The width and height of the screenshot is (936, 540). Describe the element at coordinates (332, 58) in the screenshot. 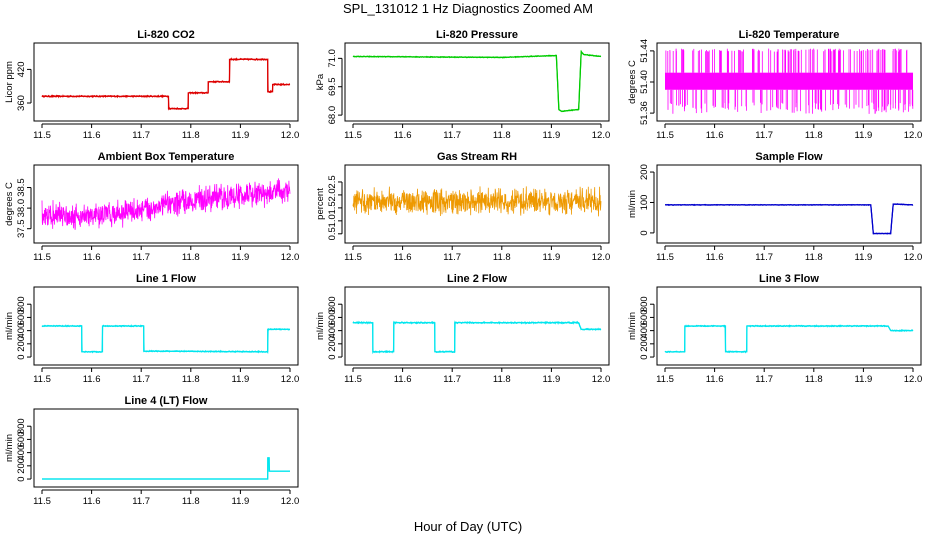

I see `y-tick-label: 71.0` at that location.